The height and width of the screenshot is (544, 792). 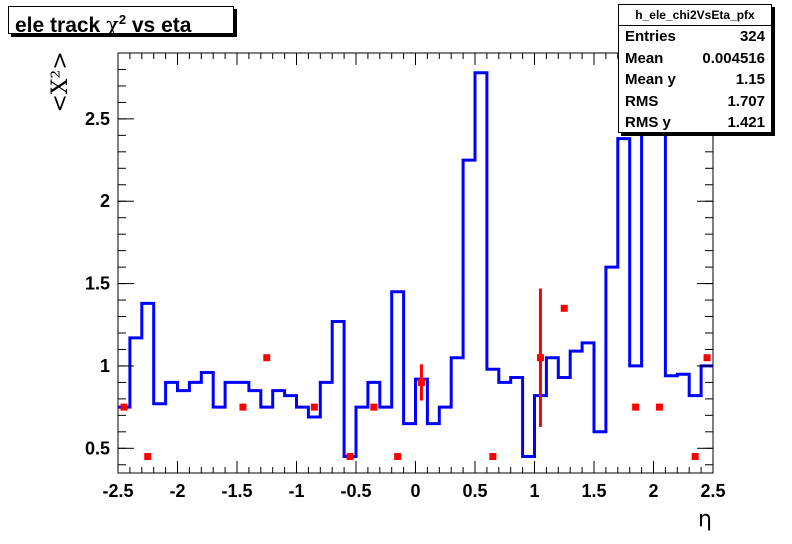 I want to click on stats-label: RMS y, so click(x=648, y=122).